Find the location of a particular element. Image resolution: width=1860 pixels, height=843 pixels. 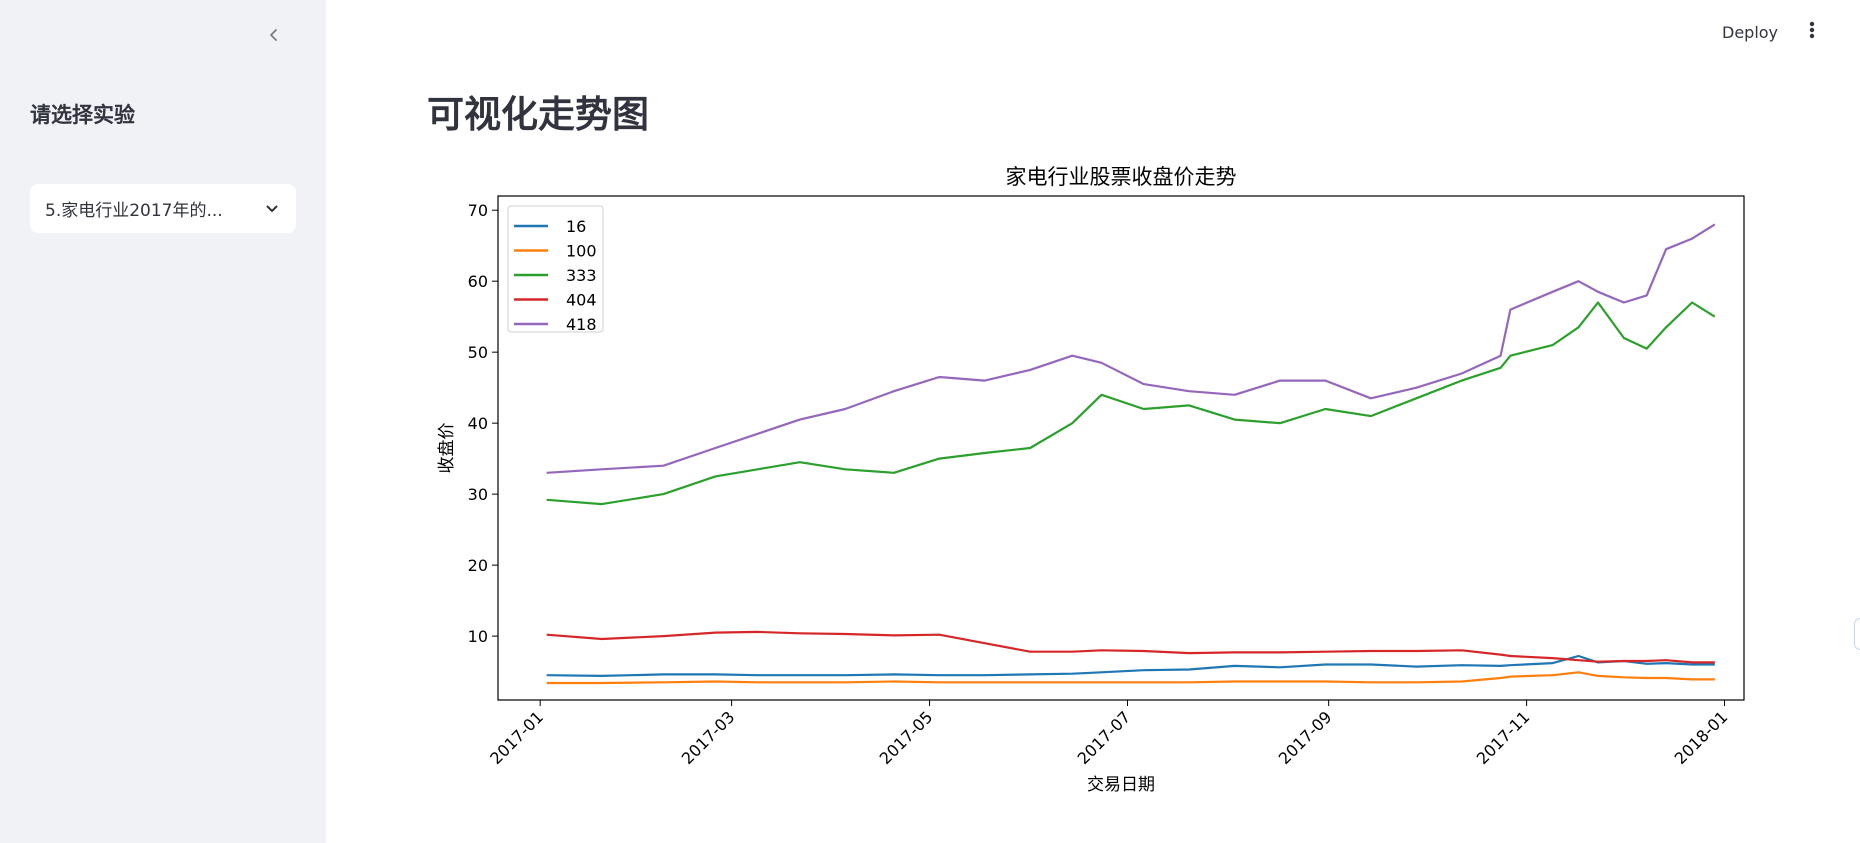

legend-label-418: 418 is located at coordinates (581, 324).